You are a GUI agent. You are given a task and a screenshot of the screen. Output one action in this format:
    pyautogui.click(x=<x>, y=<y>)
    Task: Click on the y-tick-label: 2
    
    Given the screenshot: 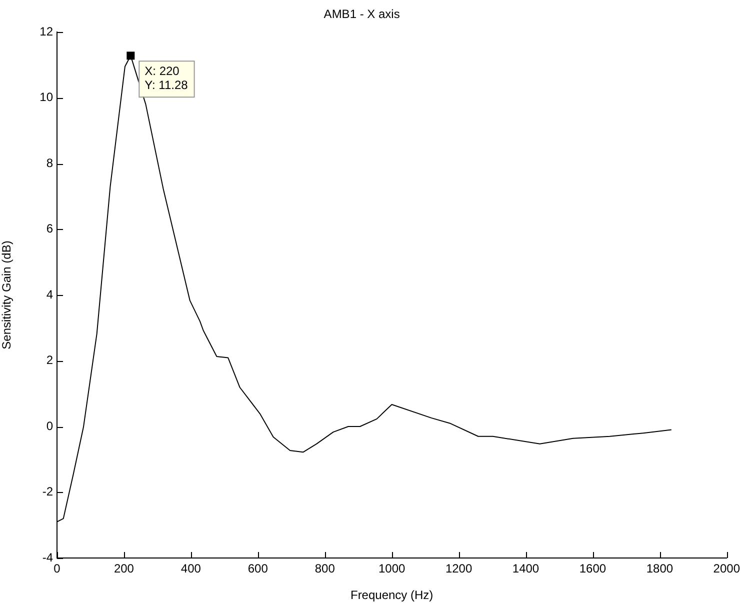 What is the action you would take?
    pyautogui.click(x=50, y=360)
    